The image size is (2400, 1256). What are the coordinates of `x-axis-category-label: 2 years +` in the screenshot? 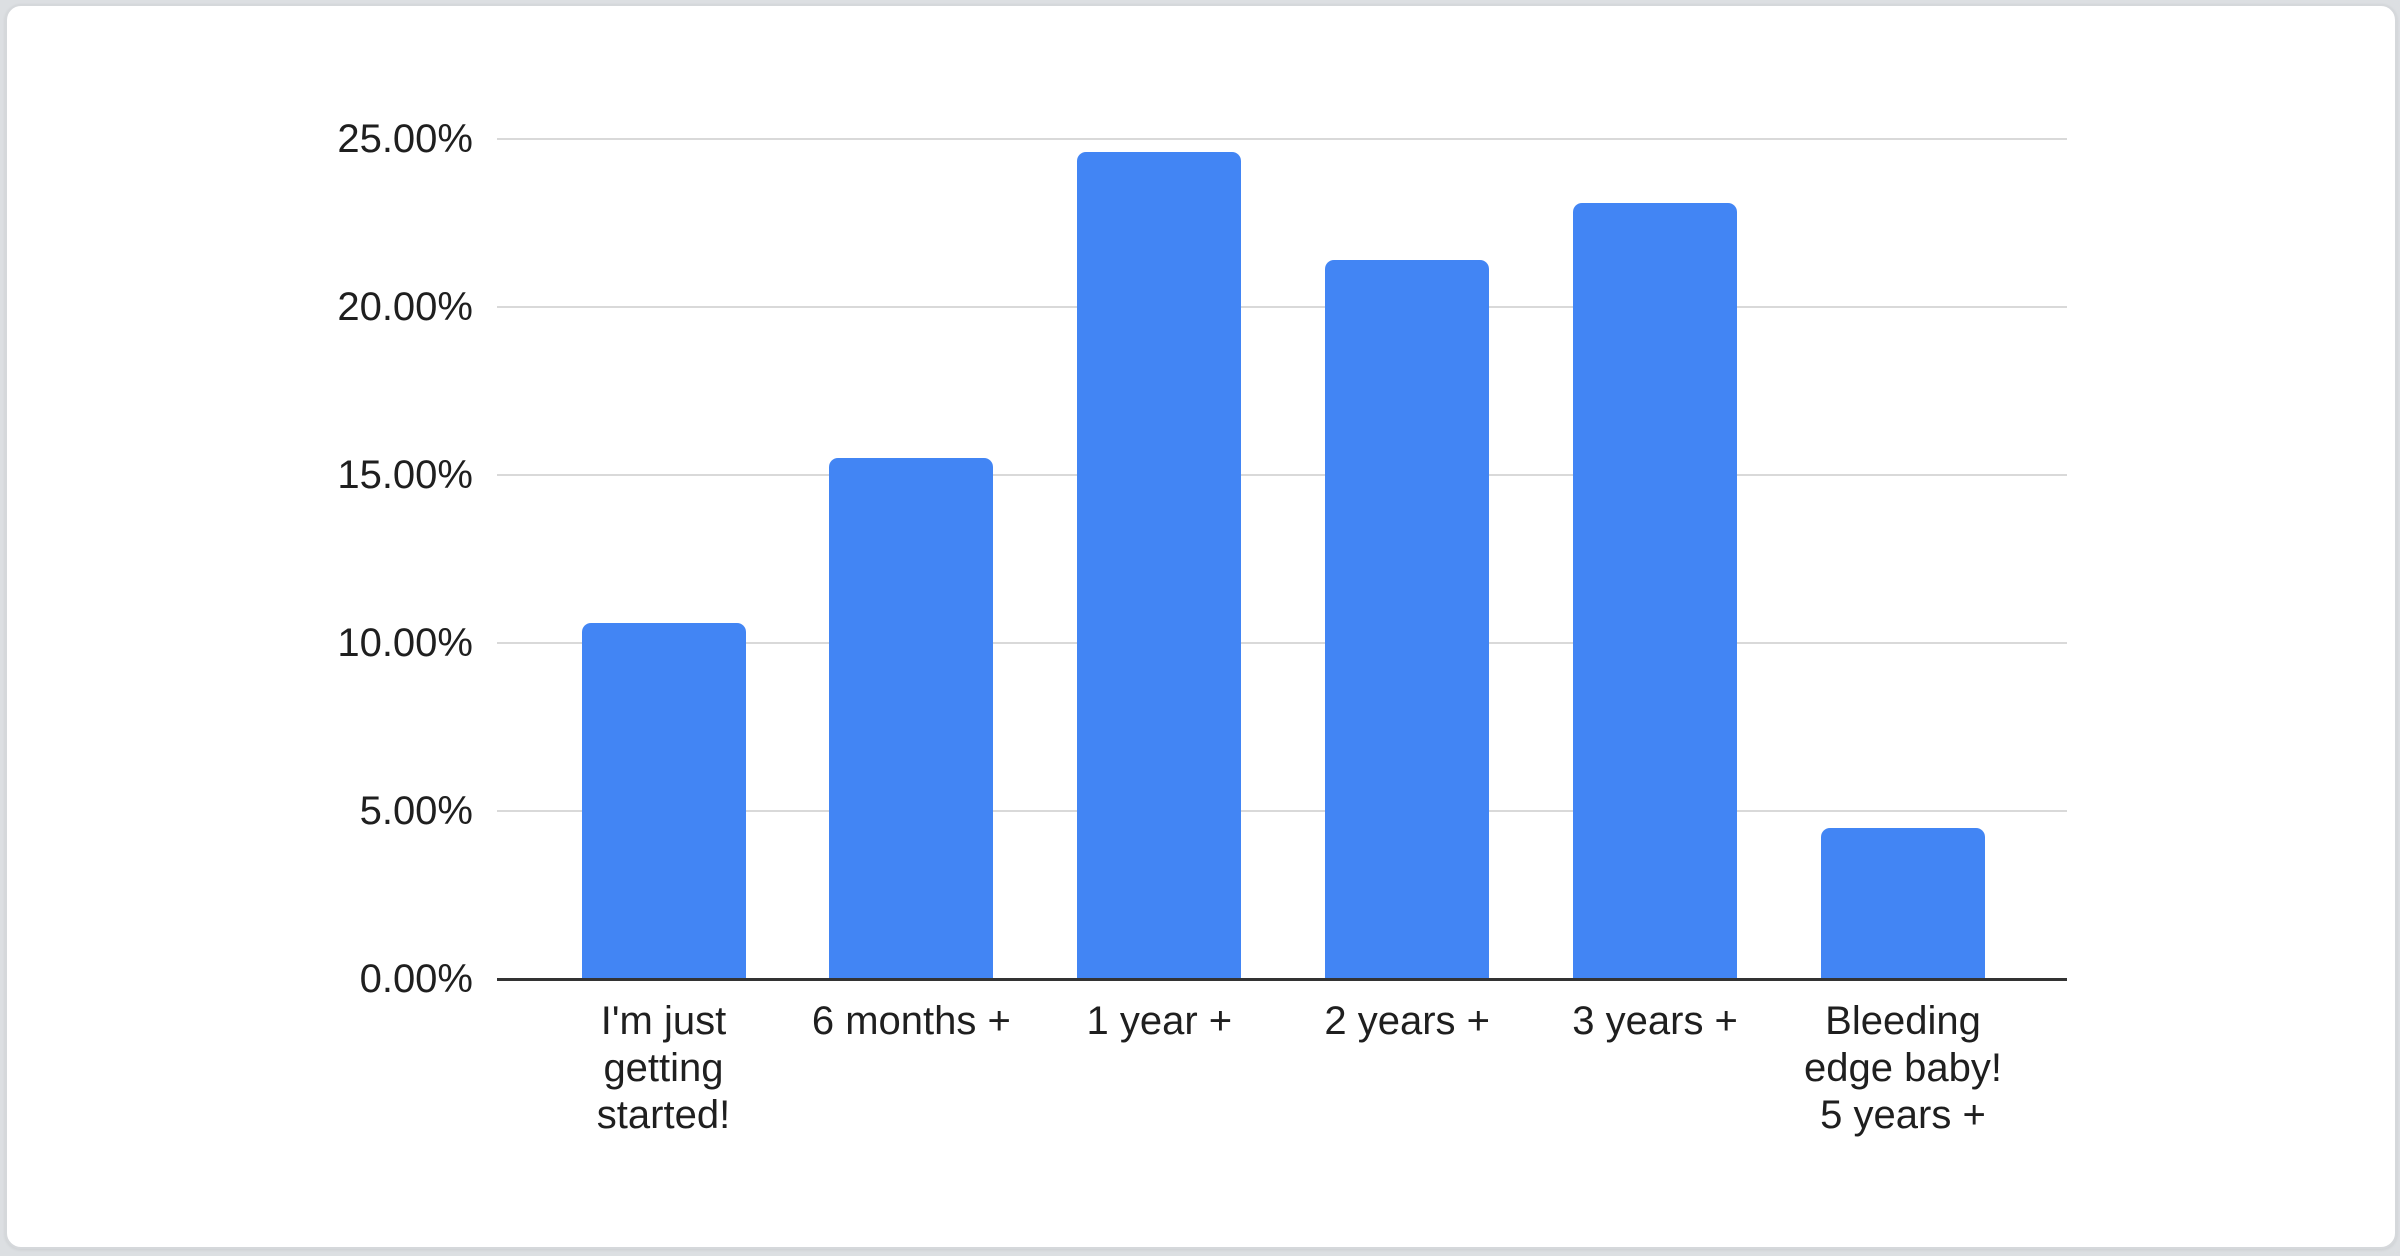 It's located at (1407, 1021).